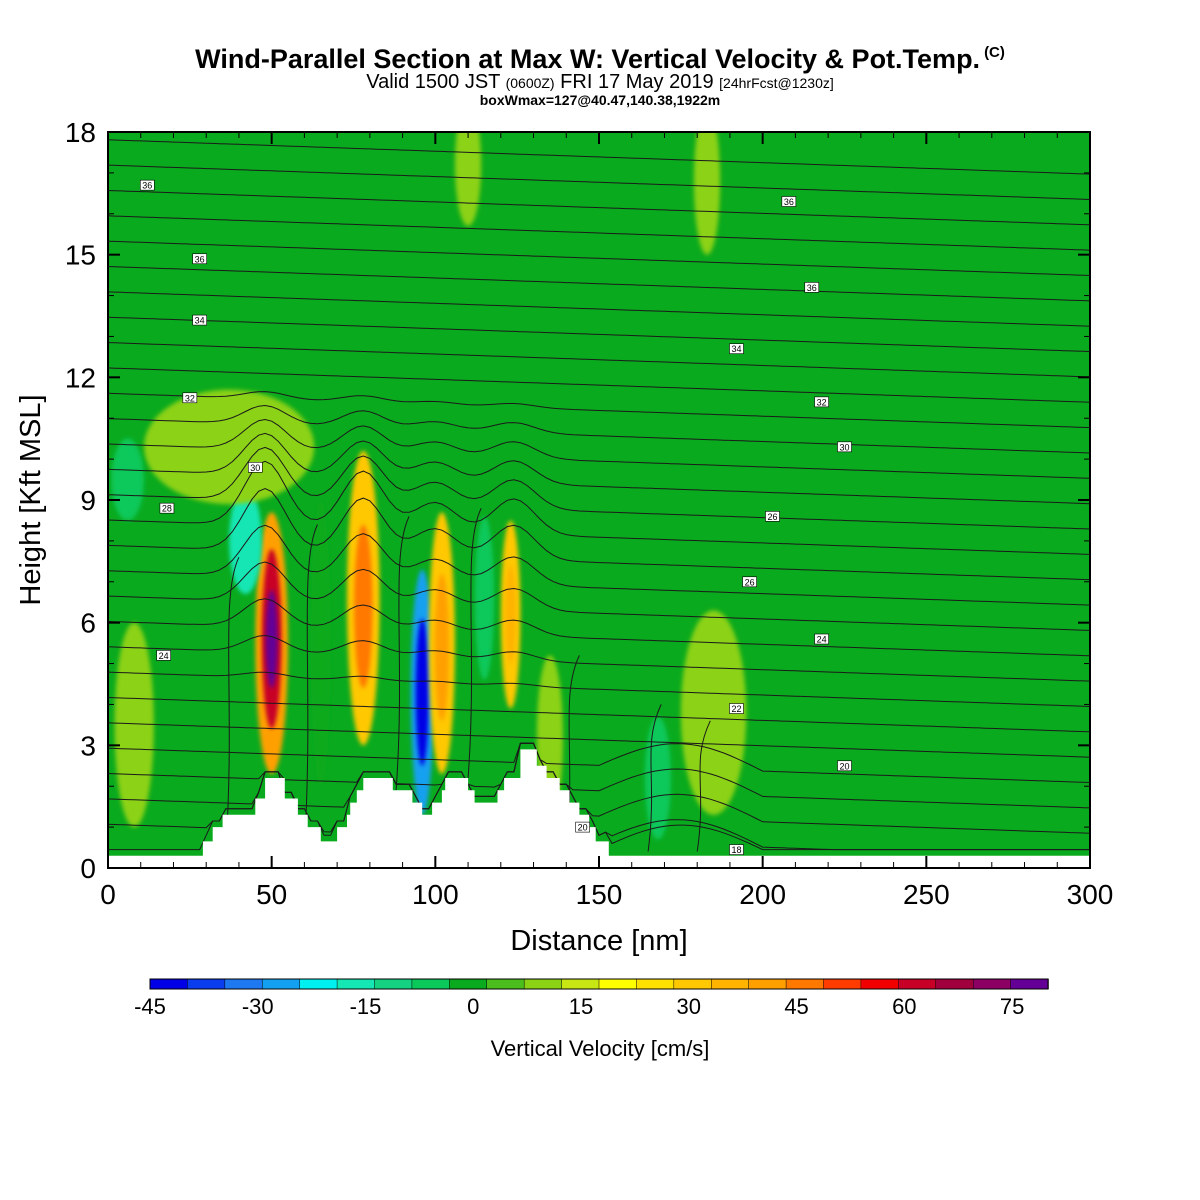  I want to click on terrain, so click(599, 808).